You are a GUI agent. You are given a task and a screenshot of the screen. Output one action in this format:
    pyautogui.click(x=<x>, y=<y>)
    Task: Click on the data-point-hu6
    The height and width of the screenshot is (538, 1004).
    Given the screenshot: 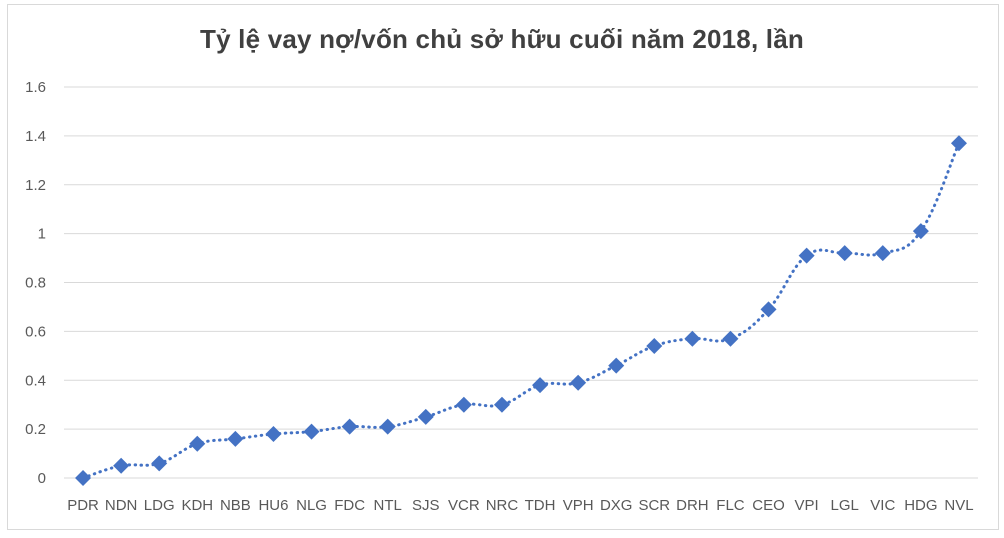 What is the action you would take?
    pyautogui.click(x=273, y=434)
    